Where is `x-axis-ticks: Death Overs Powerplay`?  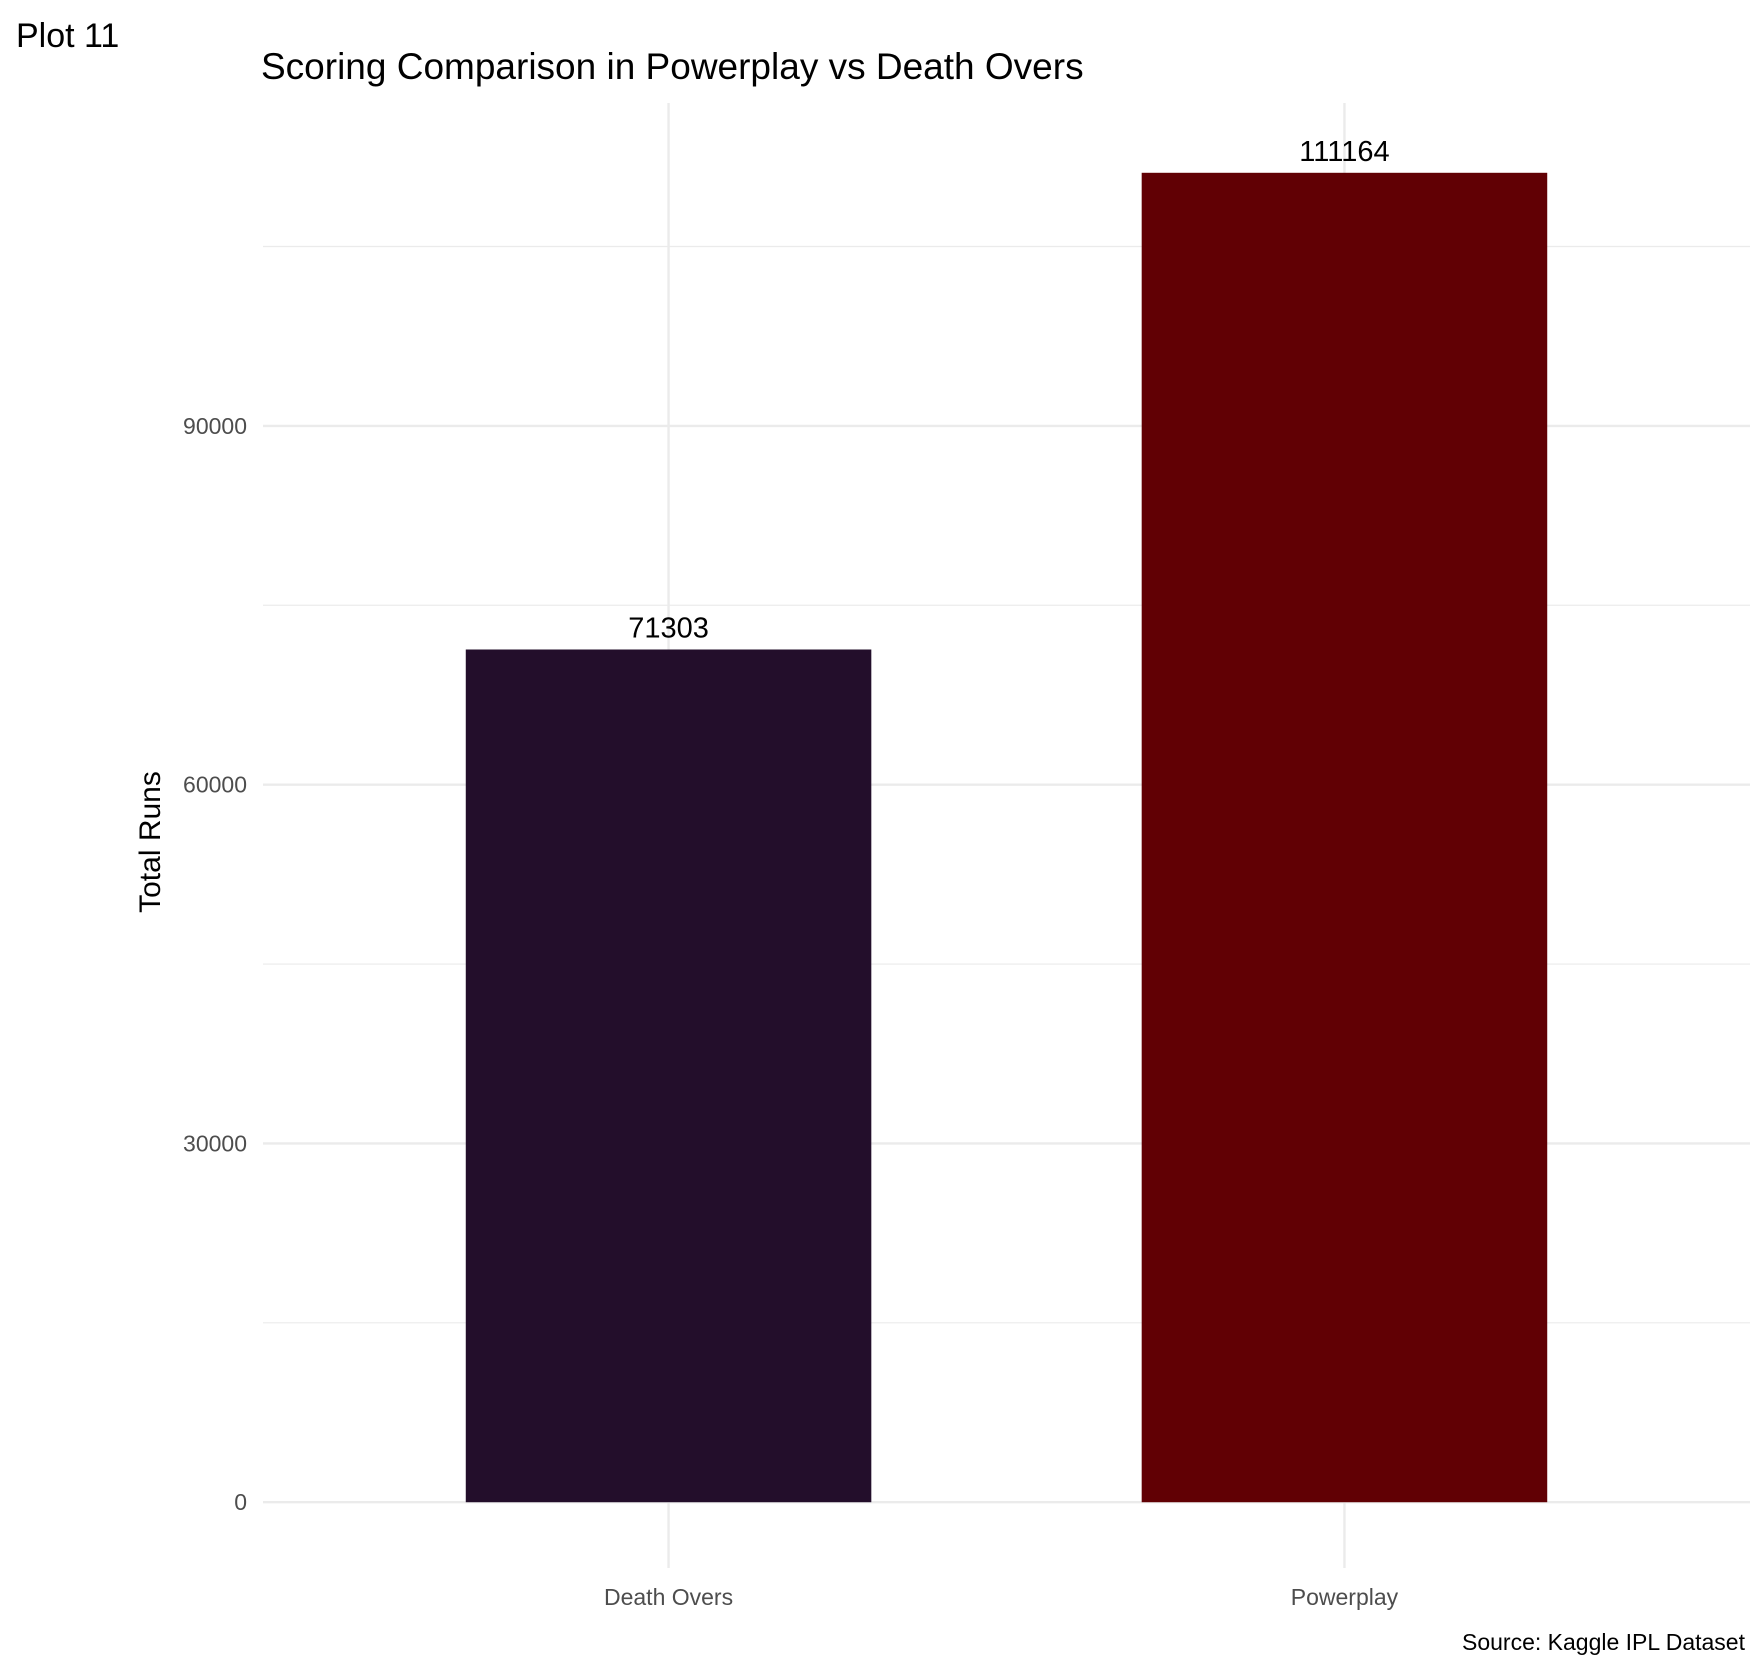 x-axis-ticks: Death Overs Powerplay is located at coordinates (1001, 1597).